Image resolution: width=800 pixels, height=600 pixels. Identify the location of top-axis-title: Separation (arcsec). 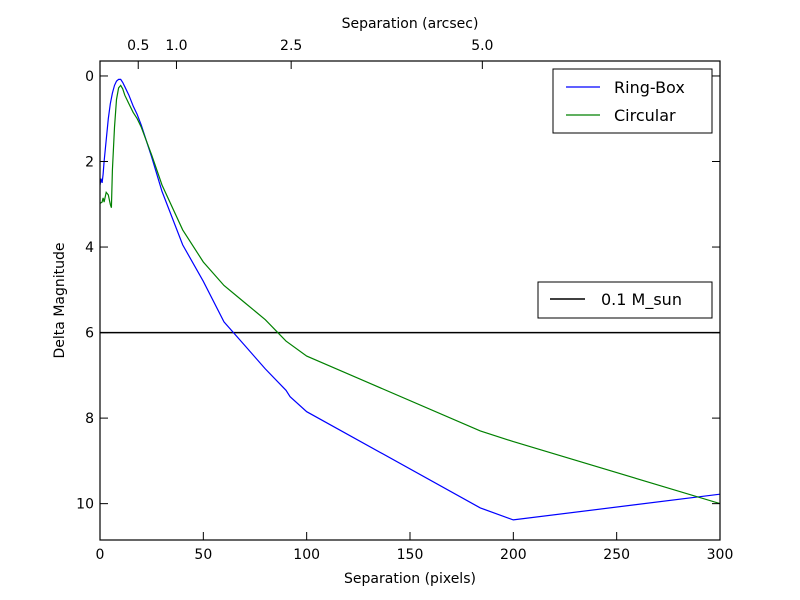
(410, 24).